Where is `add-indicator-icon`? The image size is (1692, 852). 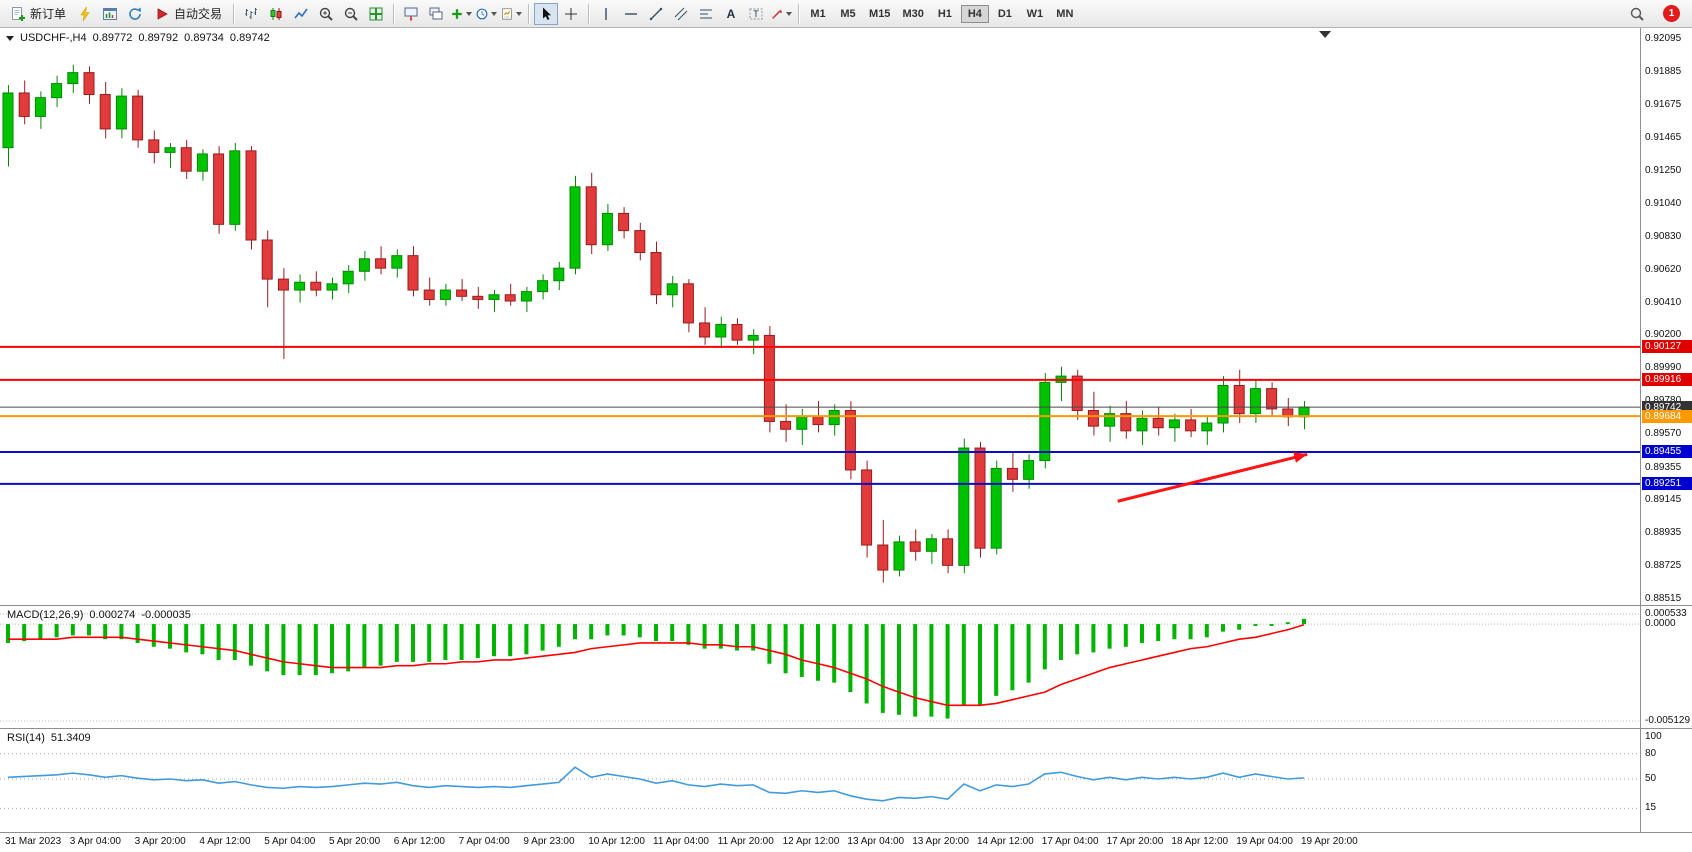 add-indicator-icon is located at coordinates (461, 14).